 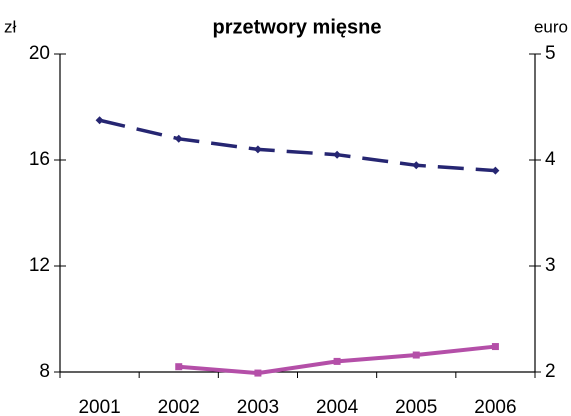 What do you see at coordinates (337, 406) in the screenshot?
I see `x-tick-label: 2004` at bounding box center [337, 406].